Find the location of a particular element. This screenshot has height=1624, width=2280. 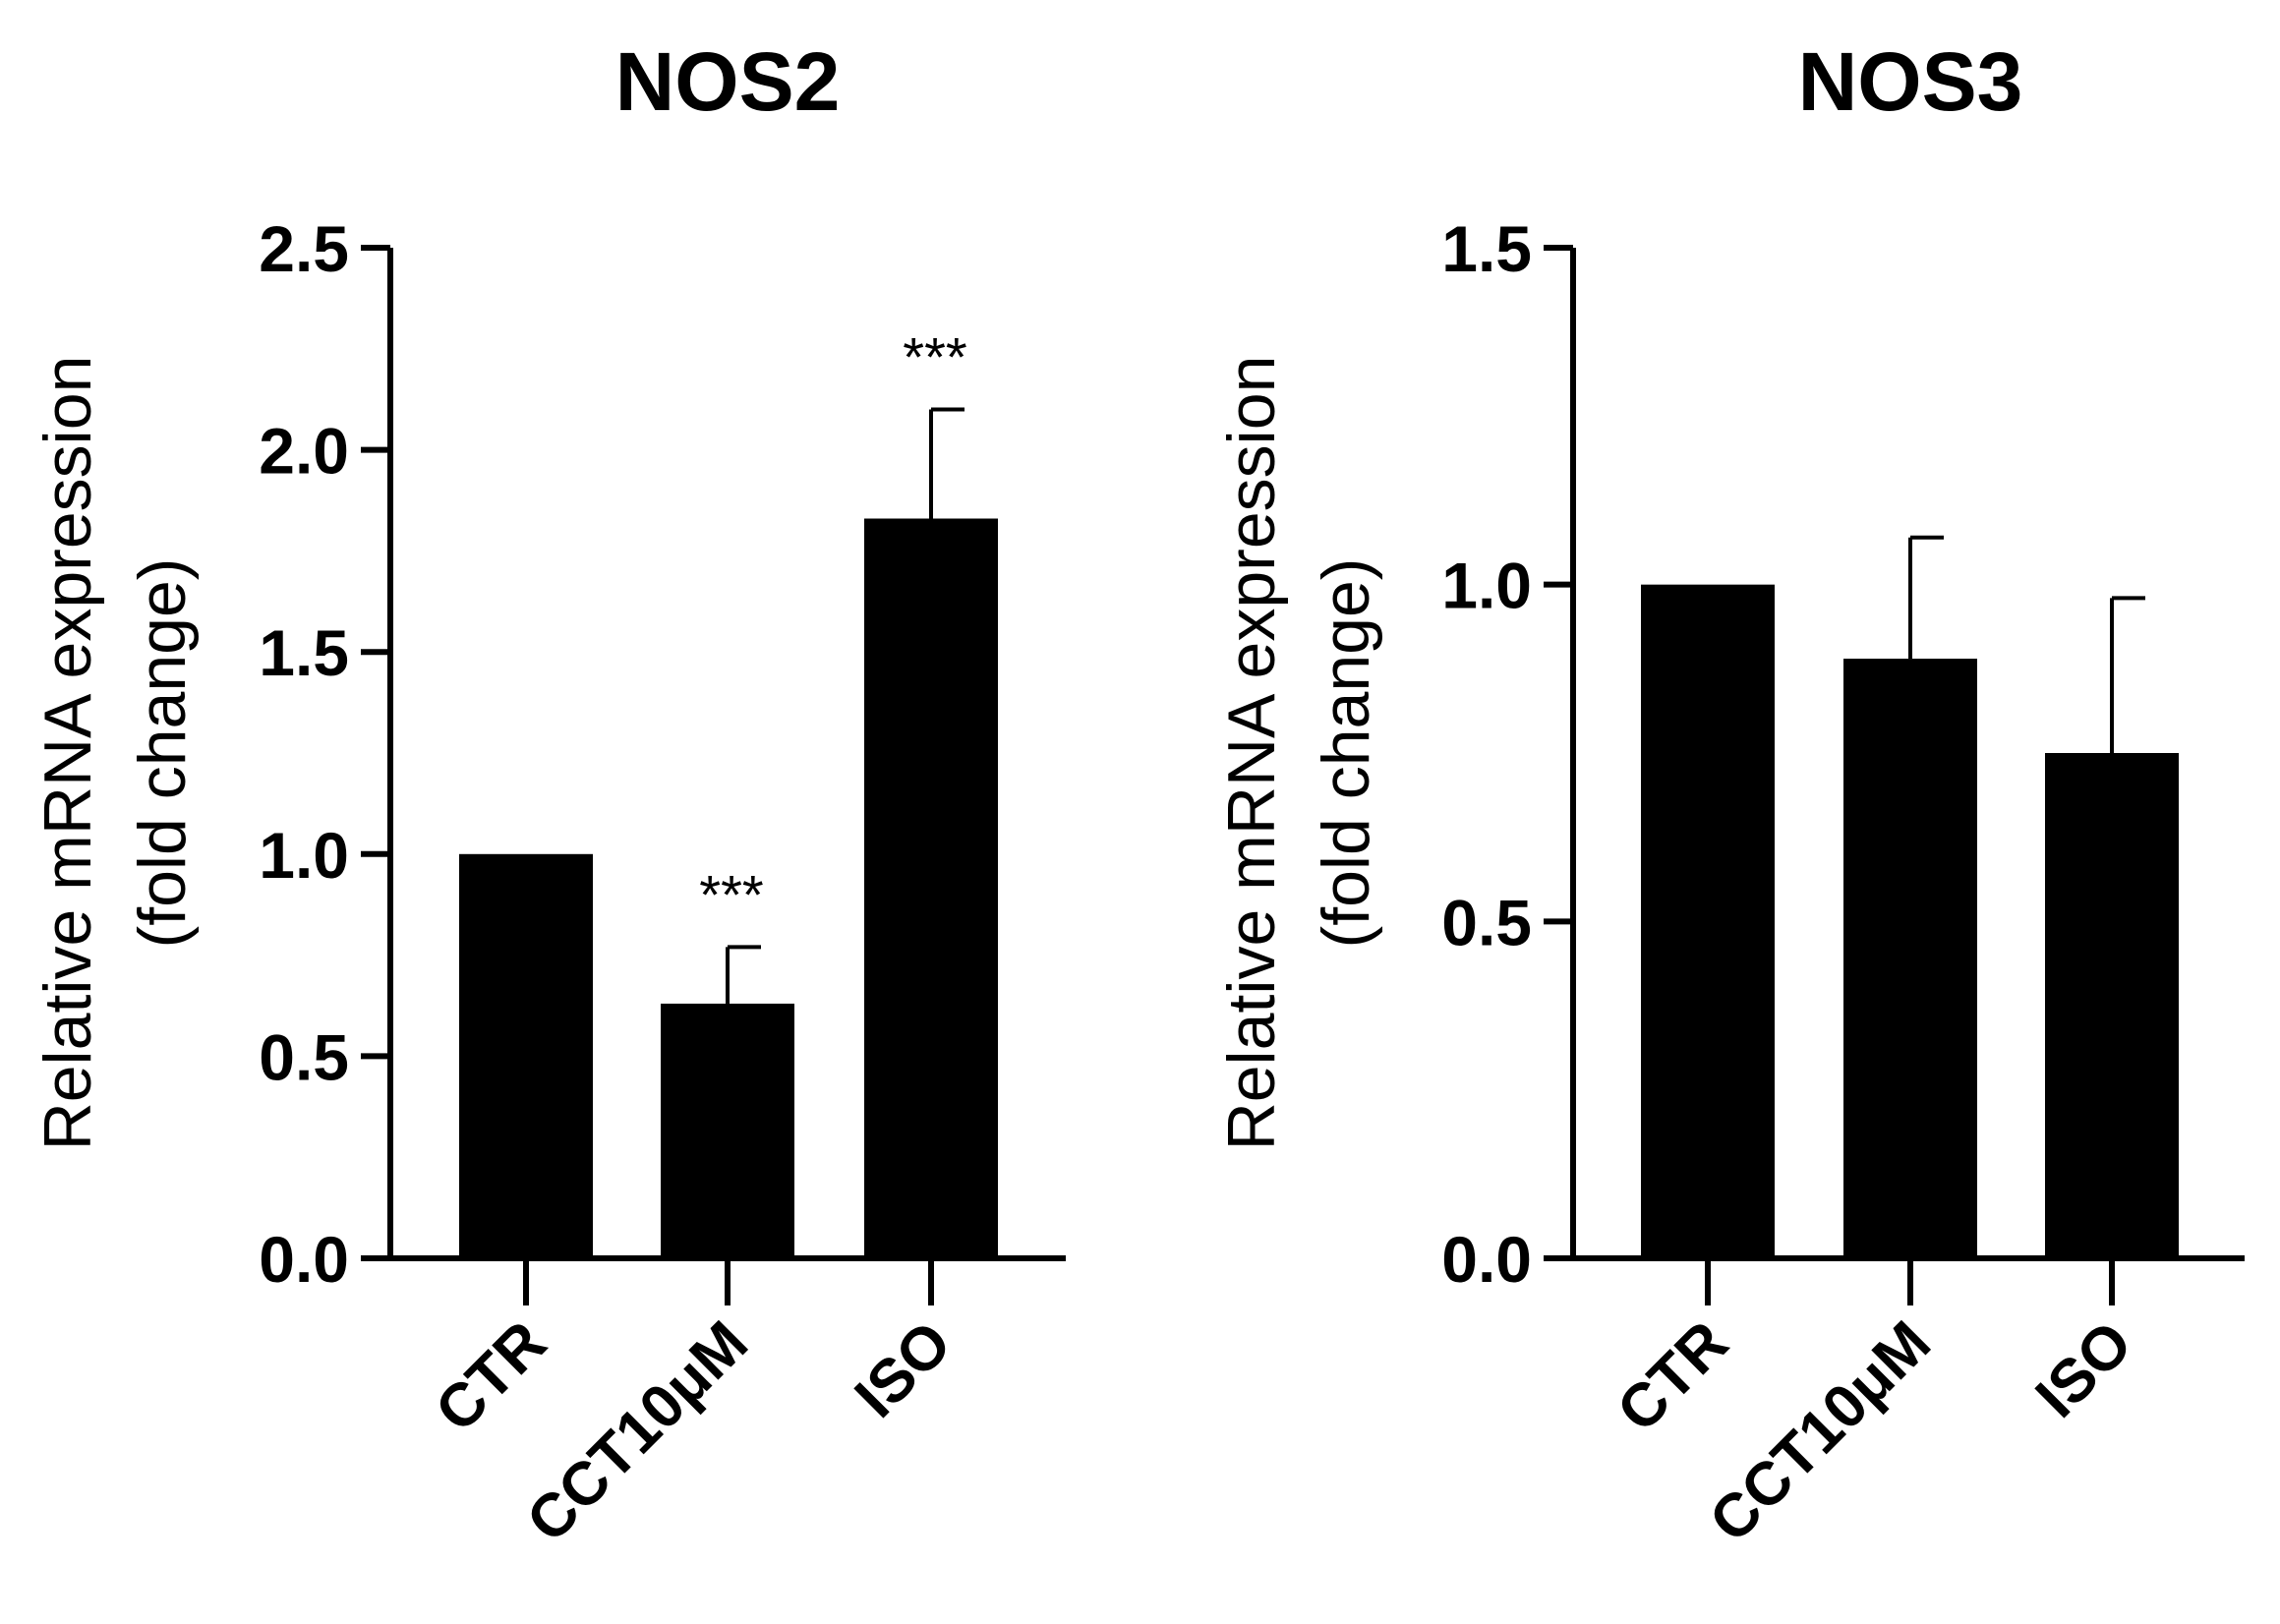

y-tick-label: 2.0 is located at coordinates (304, 451).